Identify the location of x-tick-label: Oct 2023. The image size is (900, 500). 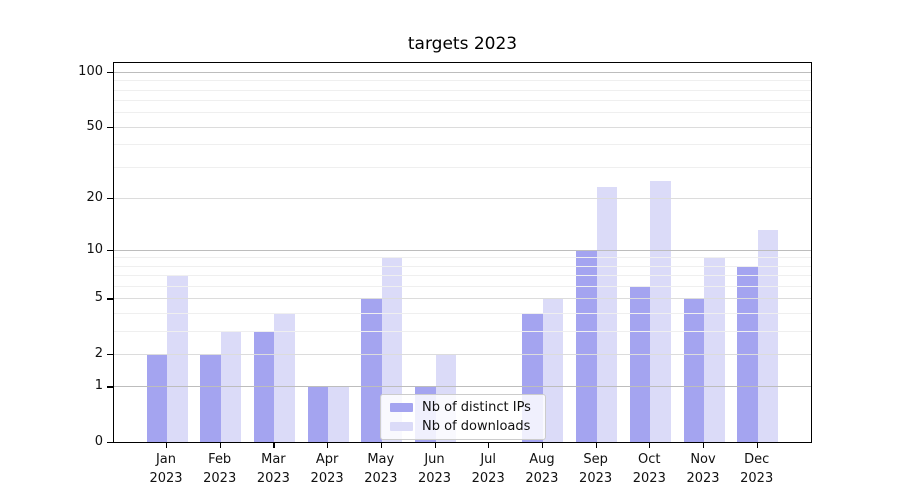
(649, 469).